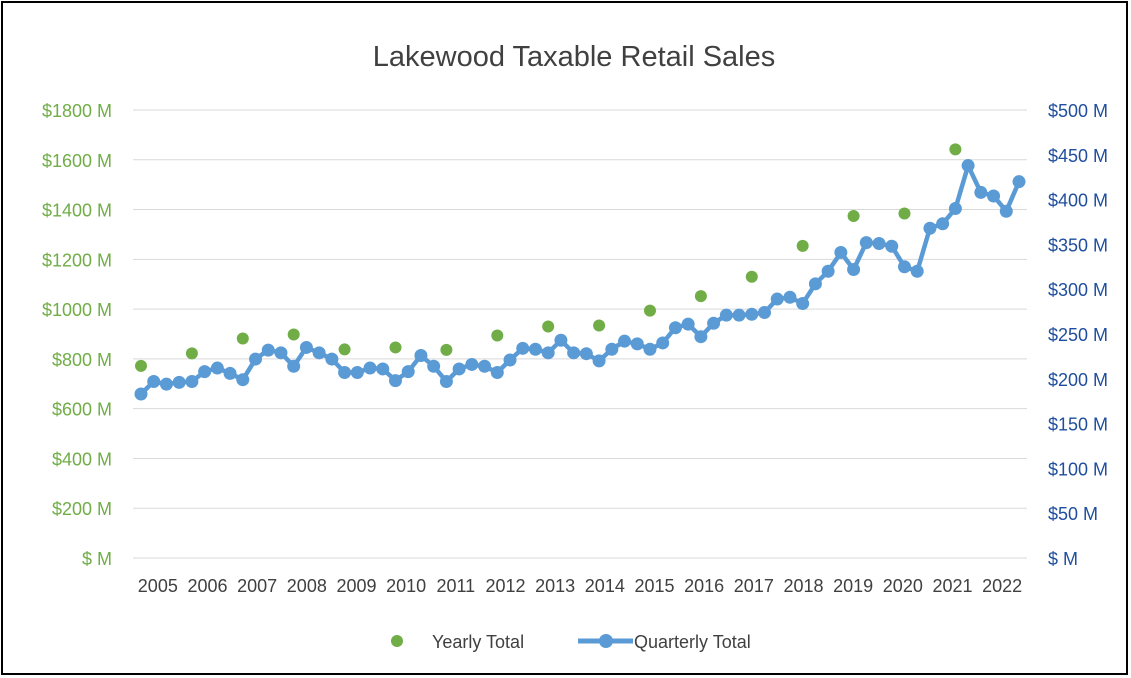 This screenshot has height=678, width=1131. I want to click on x-axis-tick-label: 2009, so click(356, 586).